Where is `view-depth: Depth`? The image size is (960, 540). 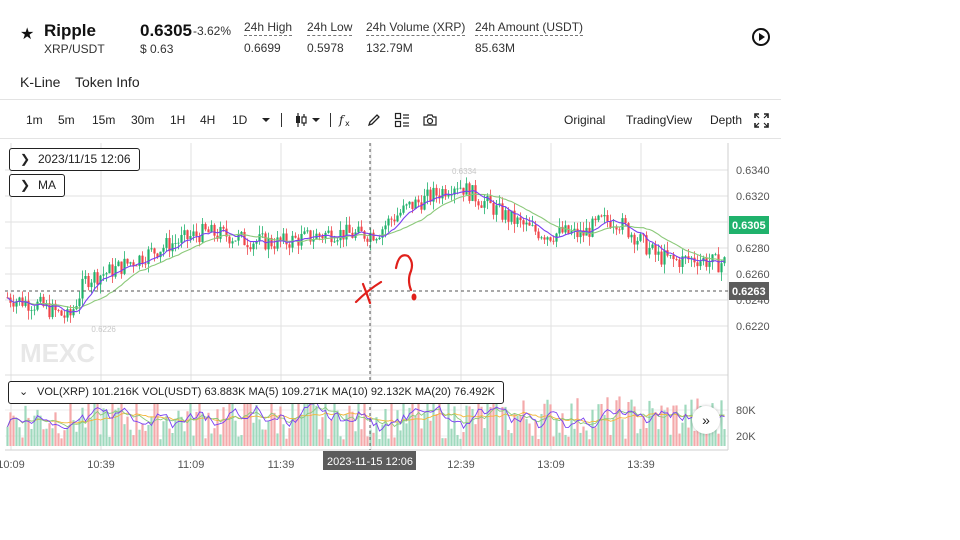 view-depth: Depth is located at coordinates (726, 120).